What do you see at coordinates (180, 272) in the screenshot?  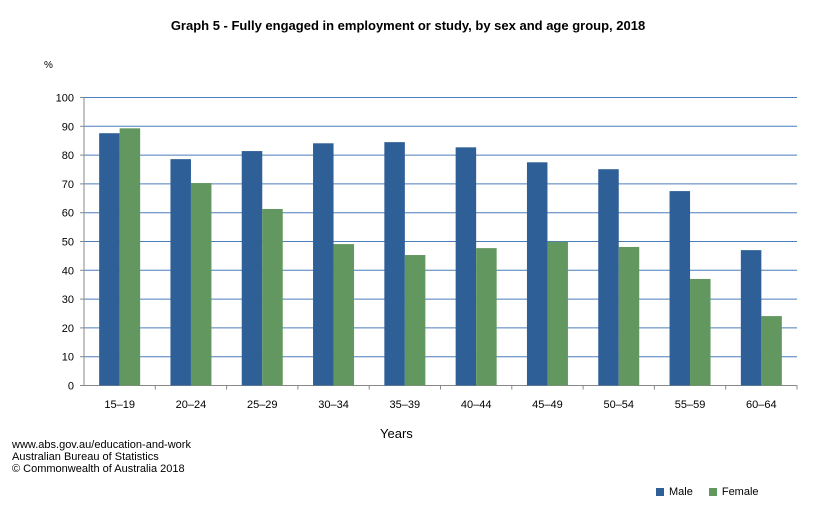 I see `bar-male-20–24` at bounding box center [180, 272].